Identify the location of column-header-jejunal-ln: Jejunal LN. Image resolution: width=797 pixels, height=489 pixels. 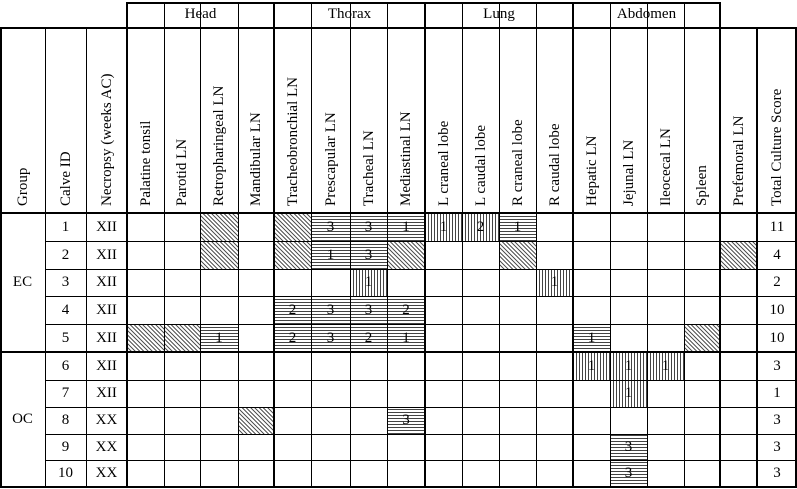
(628, 172).